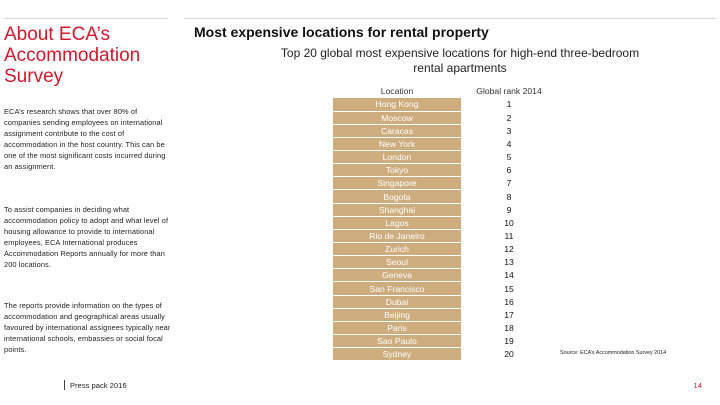  I want to click on page-number: 14, so click(697, 385).